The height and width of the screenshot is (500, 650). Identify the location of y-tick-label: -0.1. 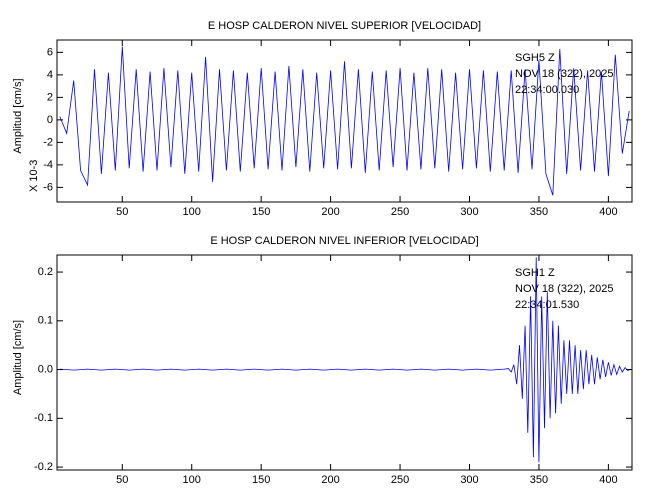
(43, 418).